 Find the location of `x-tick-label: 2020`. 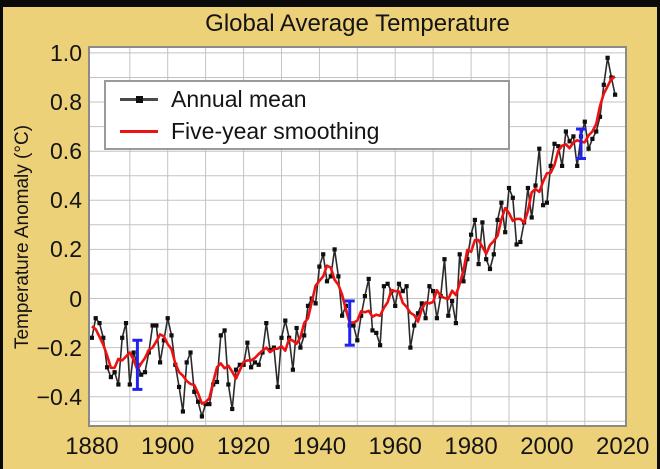

x-tick-label: 2020 is located at coordinates (623, 446).